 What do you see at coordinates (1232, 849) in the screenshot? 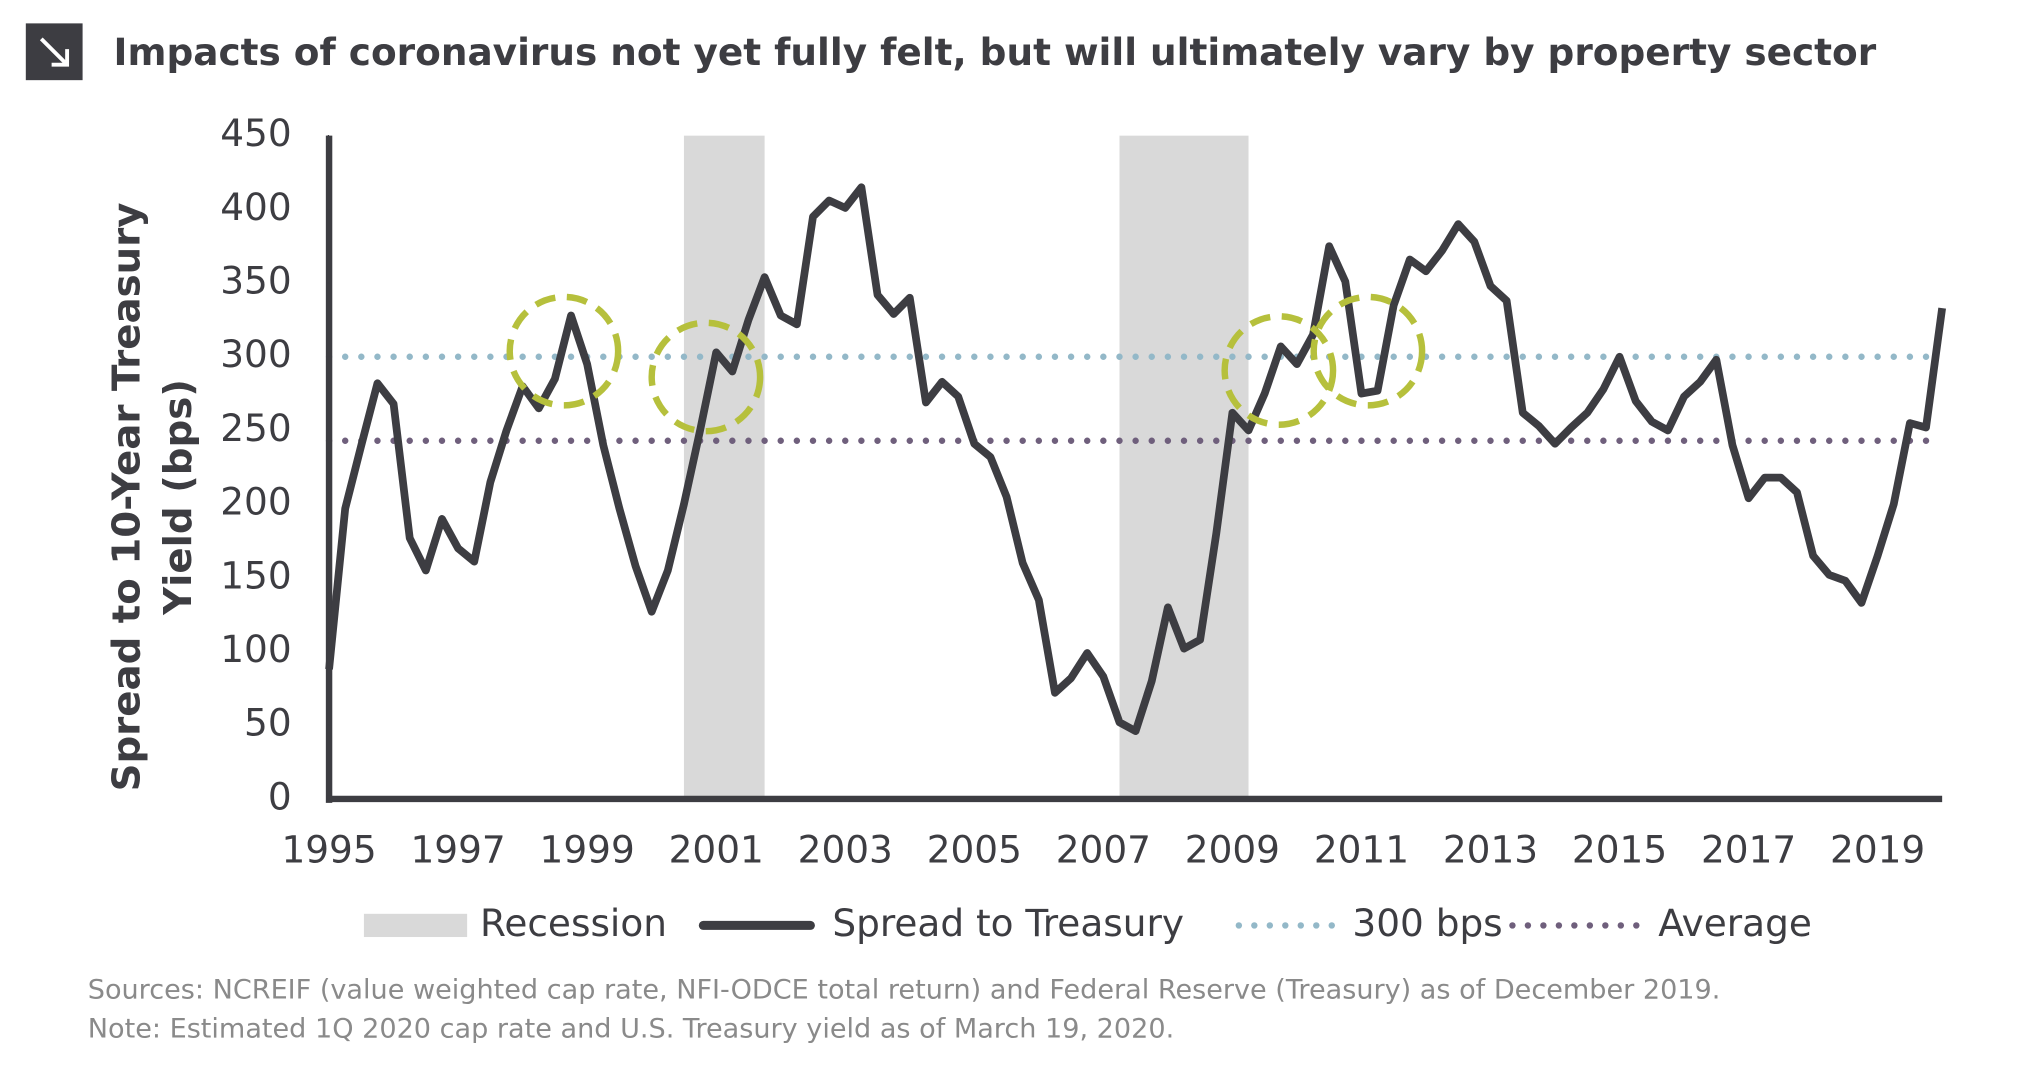
I see `x-tick-label: 2009` at bounding box center [1232, 849].